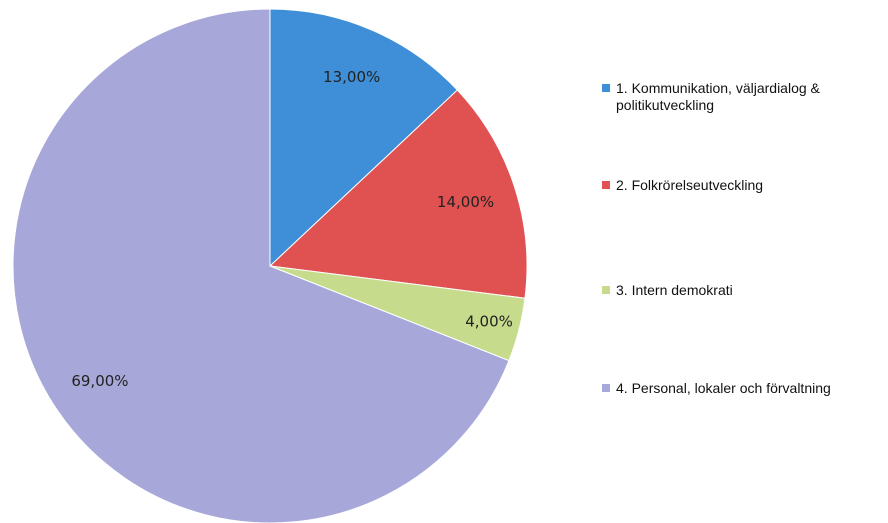 This screenshot has width=888, height=523. I want to click on legend-label: 4. Personal, lokaler och förvaltning, so click(723, 388).